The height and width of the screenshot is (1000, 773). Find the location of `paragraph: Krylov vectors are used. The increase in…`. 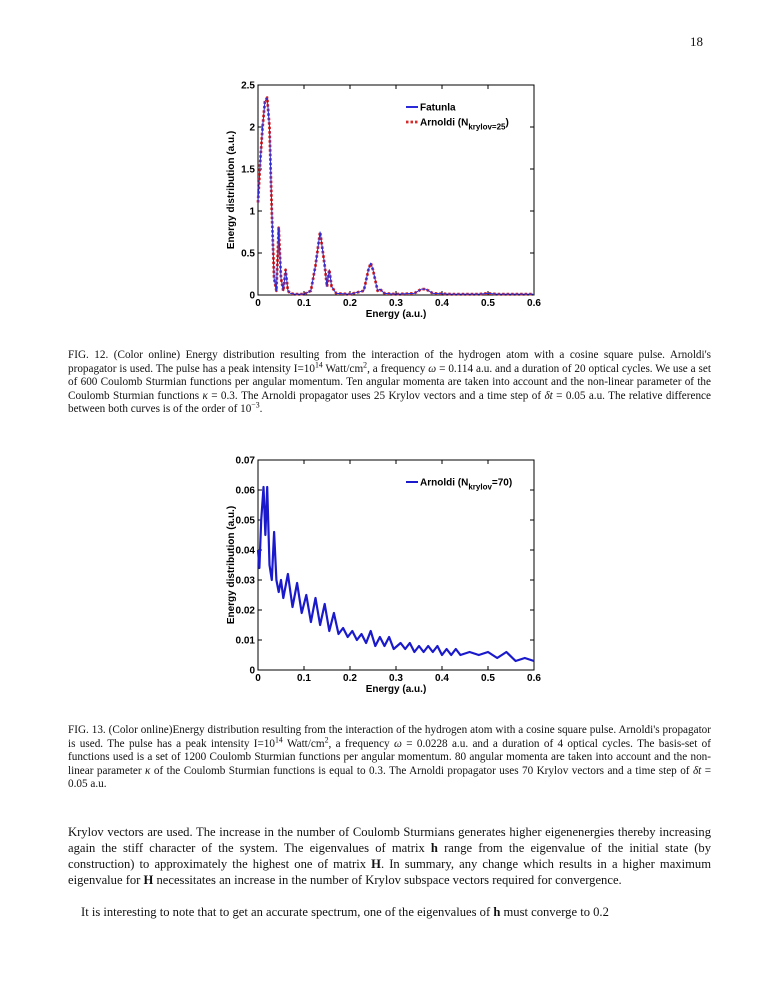

paragraph: Krylov vectors are used. The increase in… is located at coordinates (389, 856).